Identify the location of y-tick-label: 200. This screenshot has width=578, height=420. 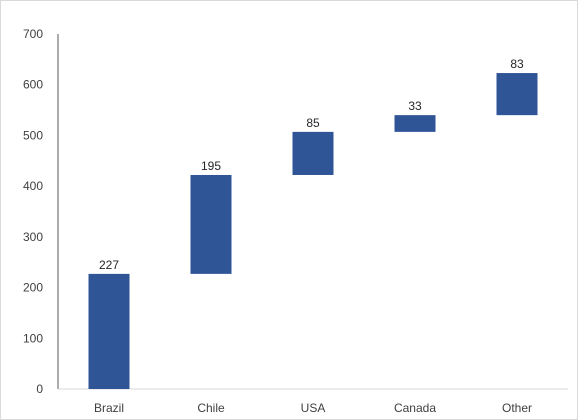
(33, 288).